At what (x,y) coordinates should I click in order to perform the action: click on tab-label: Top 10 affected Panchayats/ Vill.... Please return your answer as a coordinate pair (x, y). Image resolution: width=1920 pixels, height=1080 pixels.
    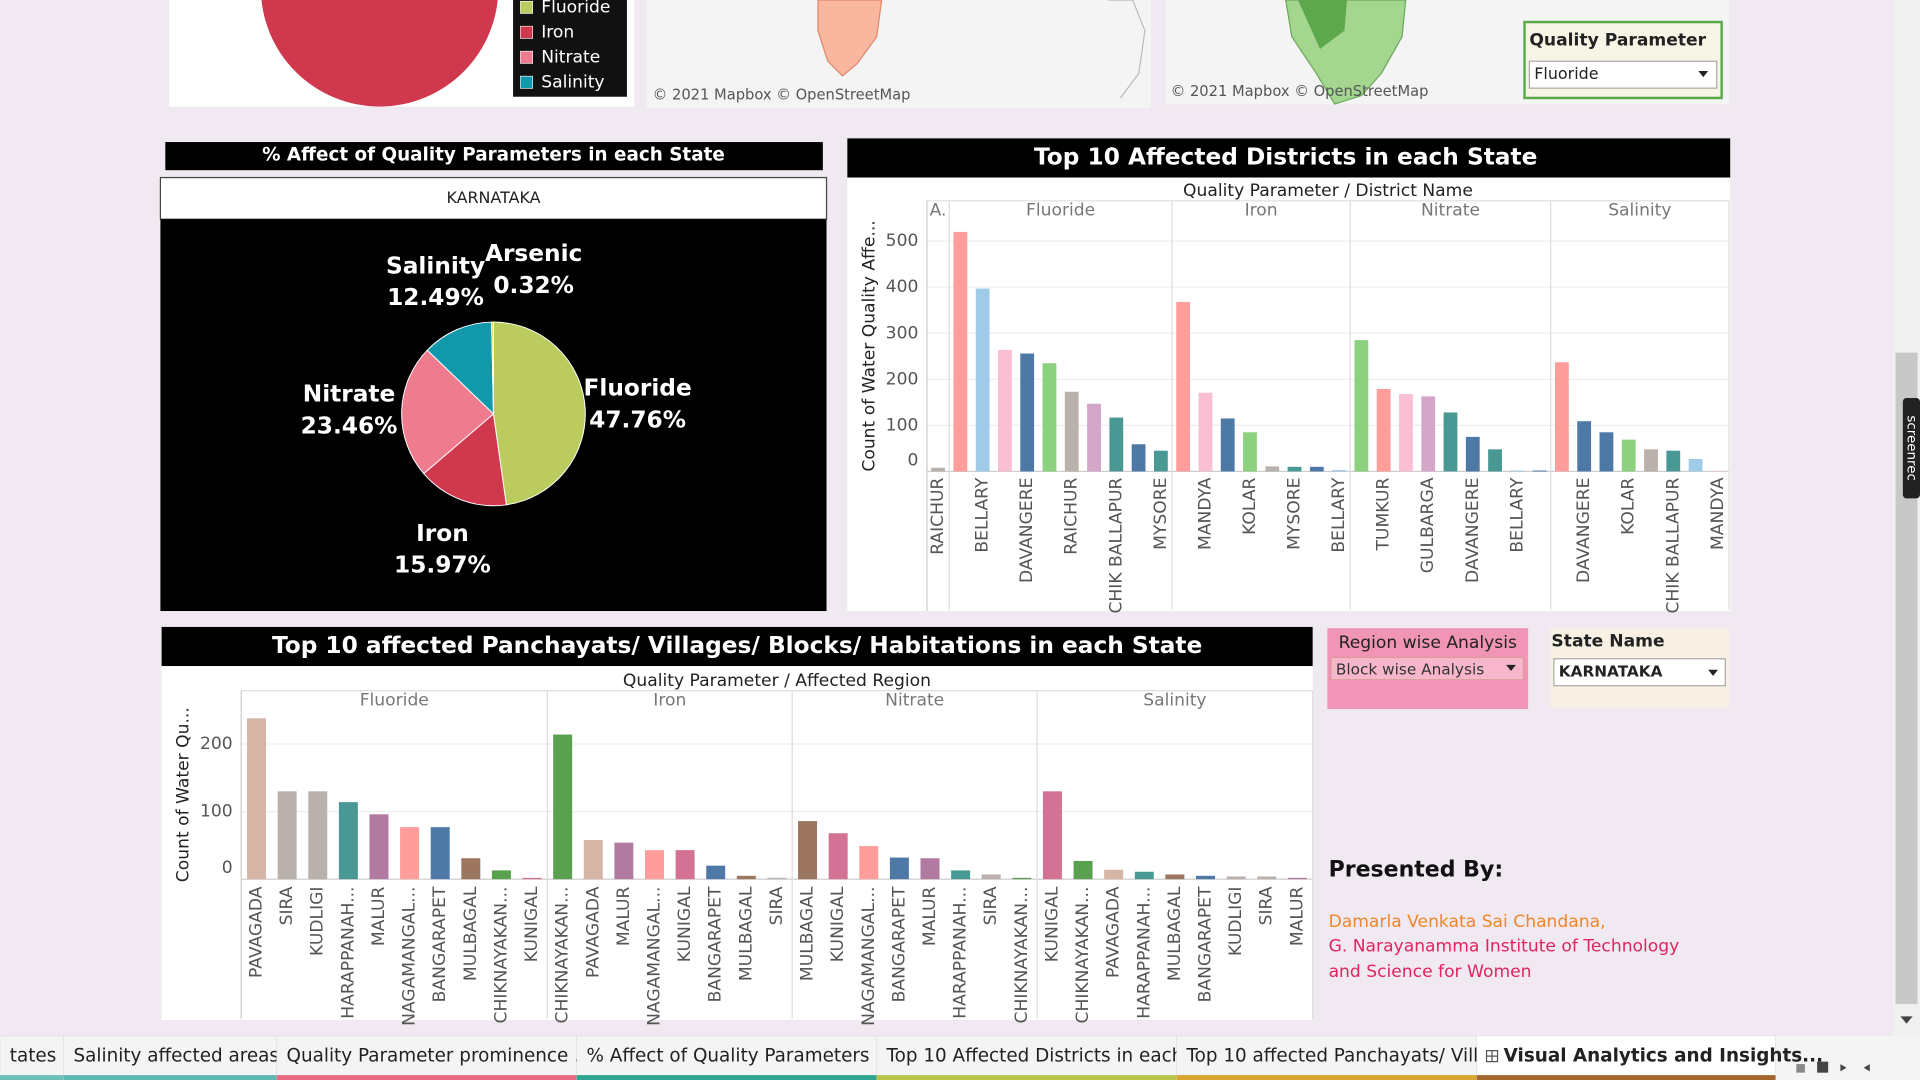
    Looking at the image, I should click on (1341, 1056).